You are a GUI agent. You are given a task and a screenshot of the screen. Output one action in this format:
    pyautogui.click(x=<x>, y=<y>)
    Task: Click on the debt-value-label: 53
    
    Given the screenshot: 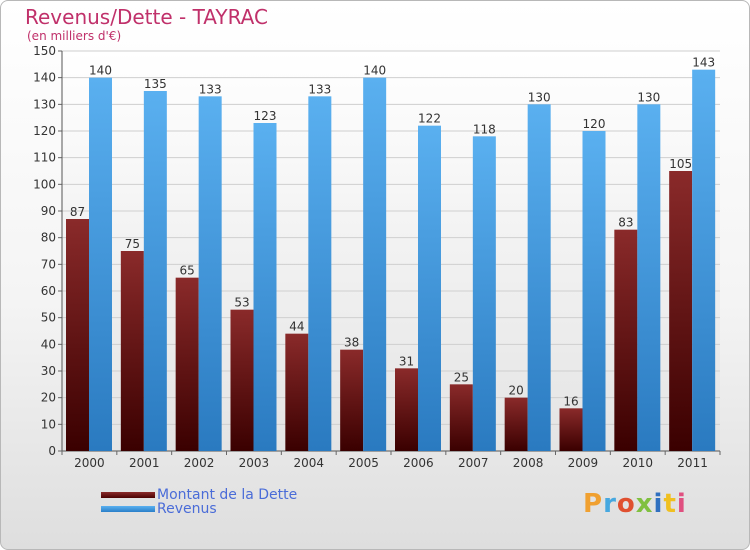 What is the action you would take?
    pyautogui.click(x=241, y=303)
    